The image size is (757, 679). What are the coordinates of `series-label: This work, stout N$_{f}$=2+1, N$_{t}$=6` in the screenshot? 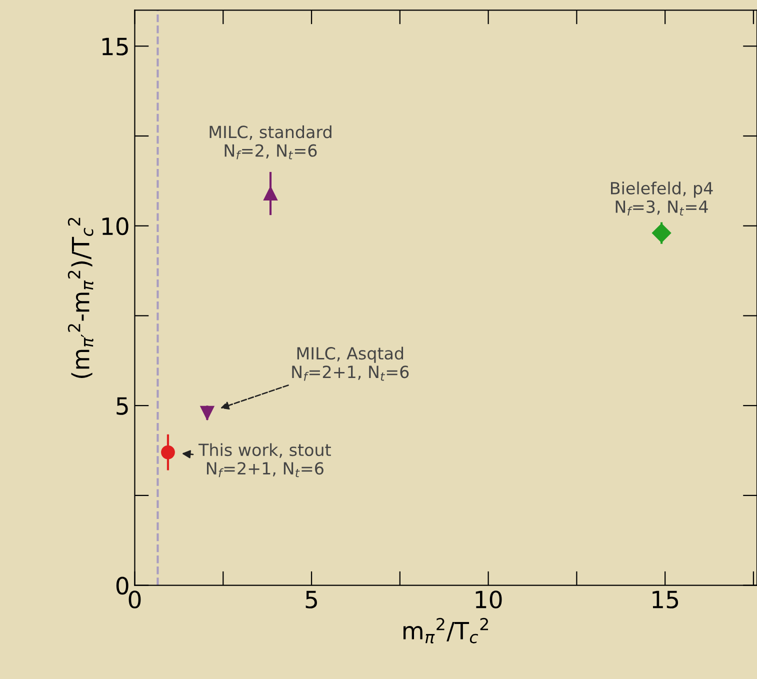 It's located at (264, 460).